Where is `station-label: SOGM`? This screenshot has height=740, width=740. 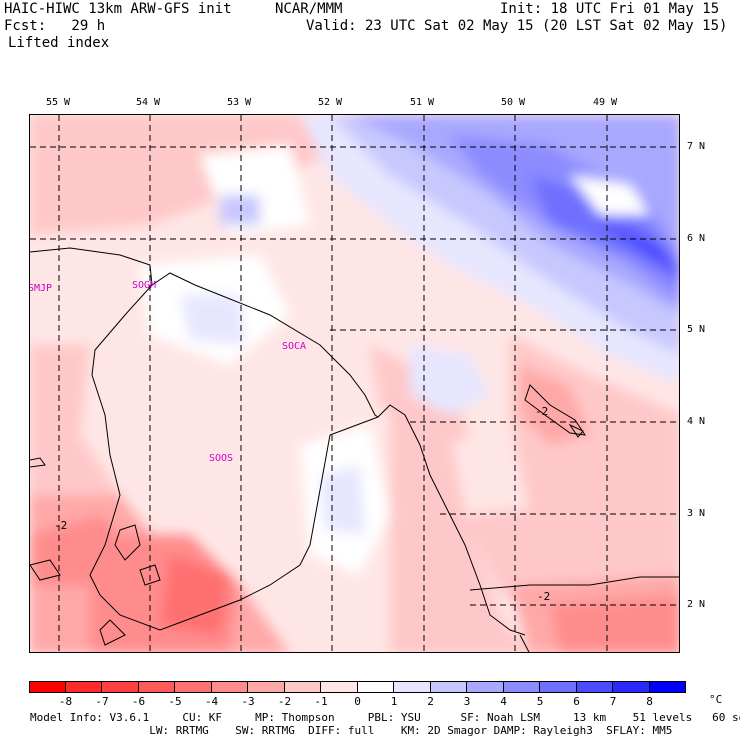
station-label: SOGM is located at coordinates (144, 285).